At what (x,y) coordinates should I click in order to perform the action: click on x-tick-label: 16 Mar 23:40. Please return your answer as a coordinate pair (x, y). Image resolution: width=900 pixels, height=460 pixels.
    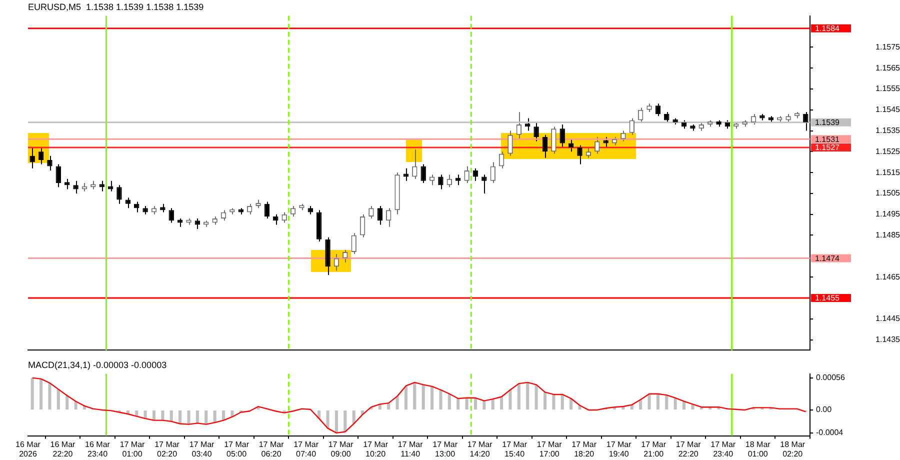
    Looking at the image, I should click on (97, 449).